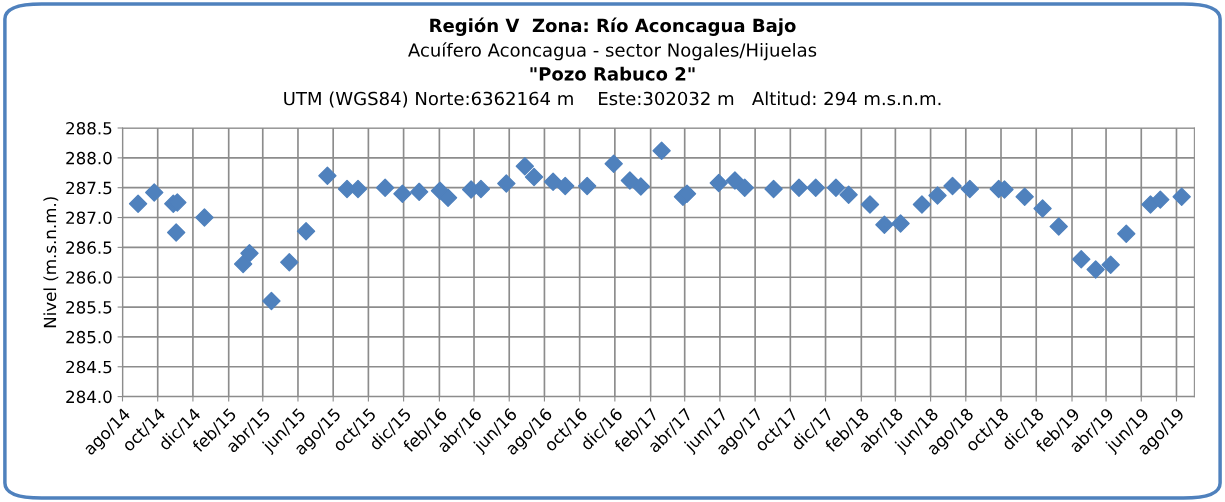  What do you see at coordinates (612, 49) in the screenshot?
I see `chart-title: Región V Zona: Río Aconcagua Bajo Acuífero Aconcagua - sector Nogales/Hijuelas "Pozo Rabuco 2"` at bounding box center [612, 49].